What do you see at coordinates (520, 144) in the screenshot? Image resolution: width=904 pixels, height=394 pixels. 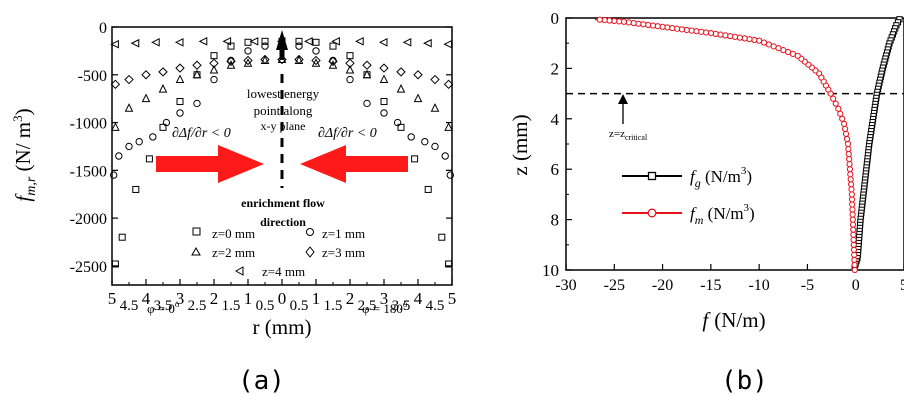 I see `y-axis-title-b: z (mm)` at bounding box center [520, 144].